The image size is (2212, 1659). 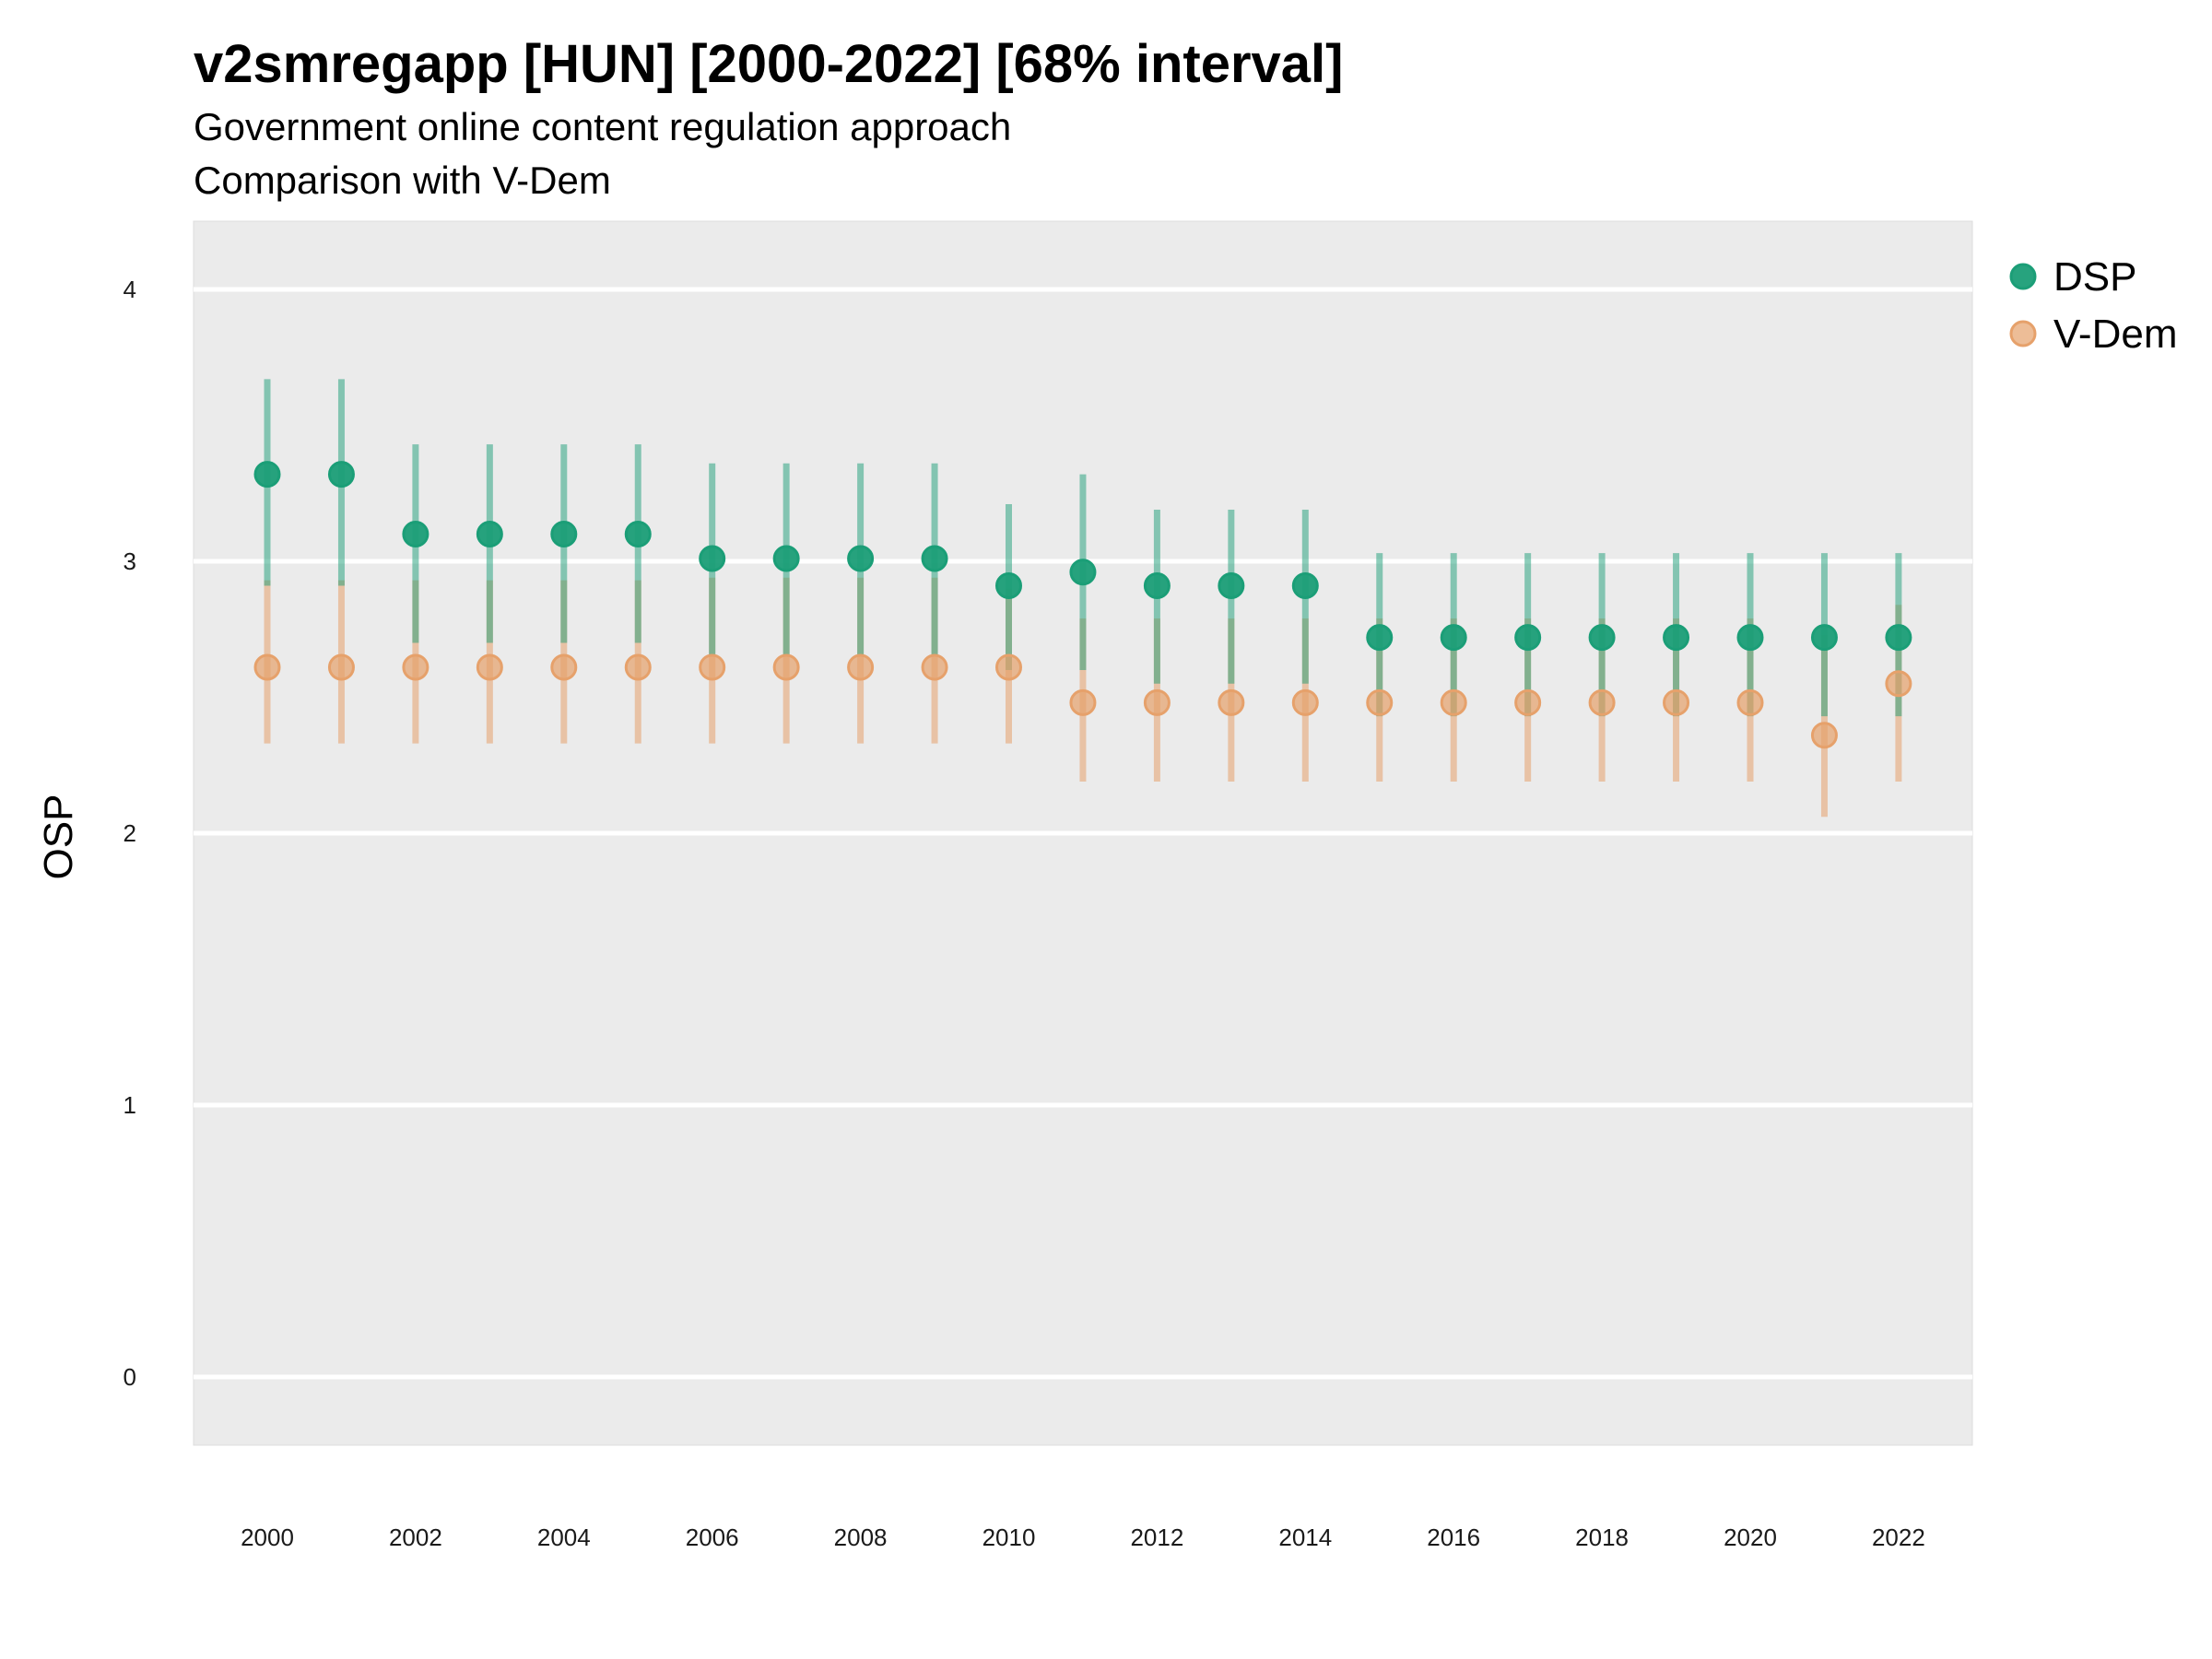 What do you see at coordinates (1602, 702) in the screenshot?
I see `v-dem-point-2018` at bounding box center [1602, 702].